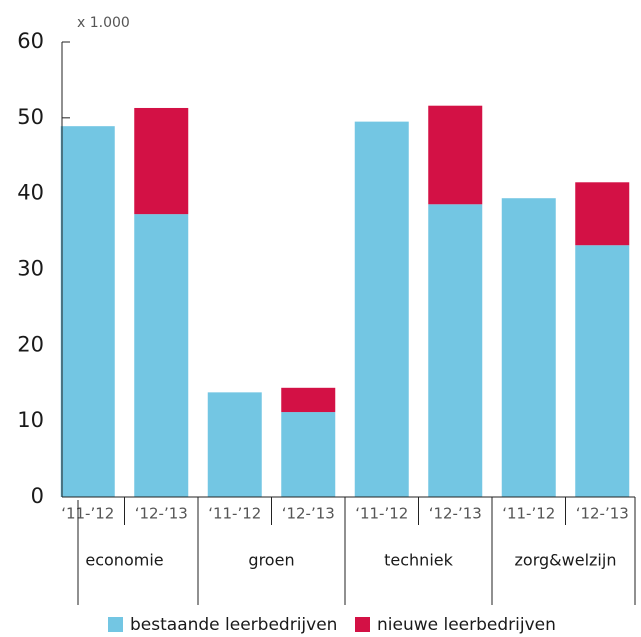  What do you see at coordinates (30, 117) in the screenshot?
I see `y-tick-label: 50` at bounding box center [30, 117].